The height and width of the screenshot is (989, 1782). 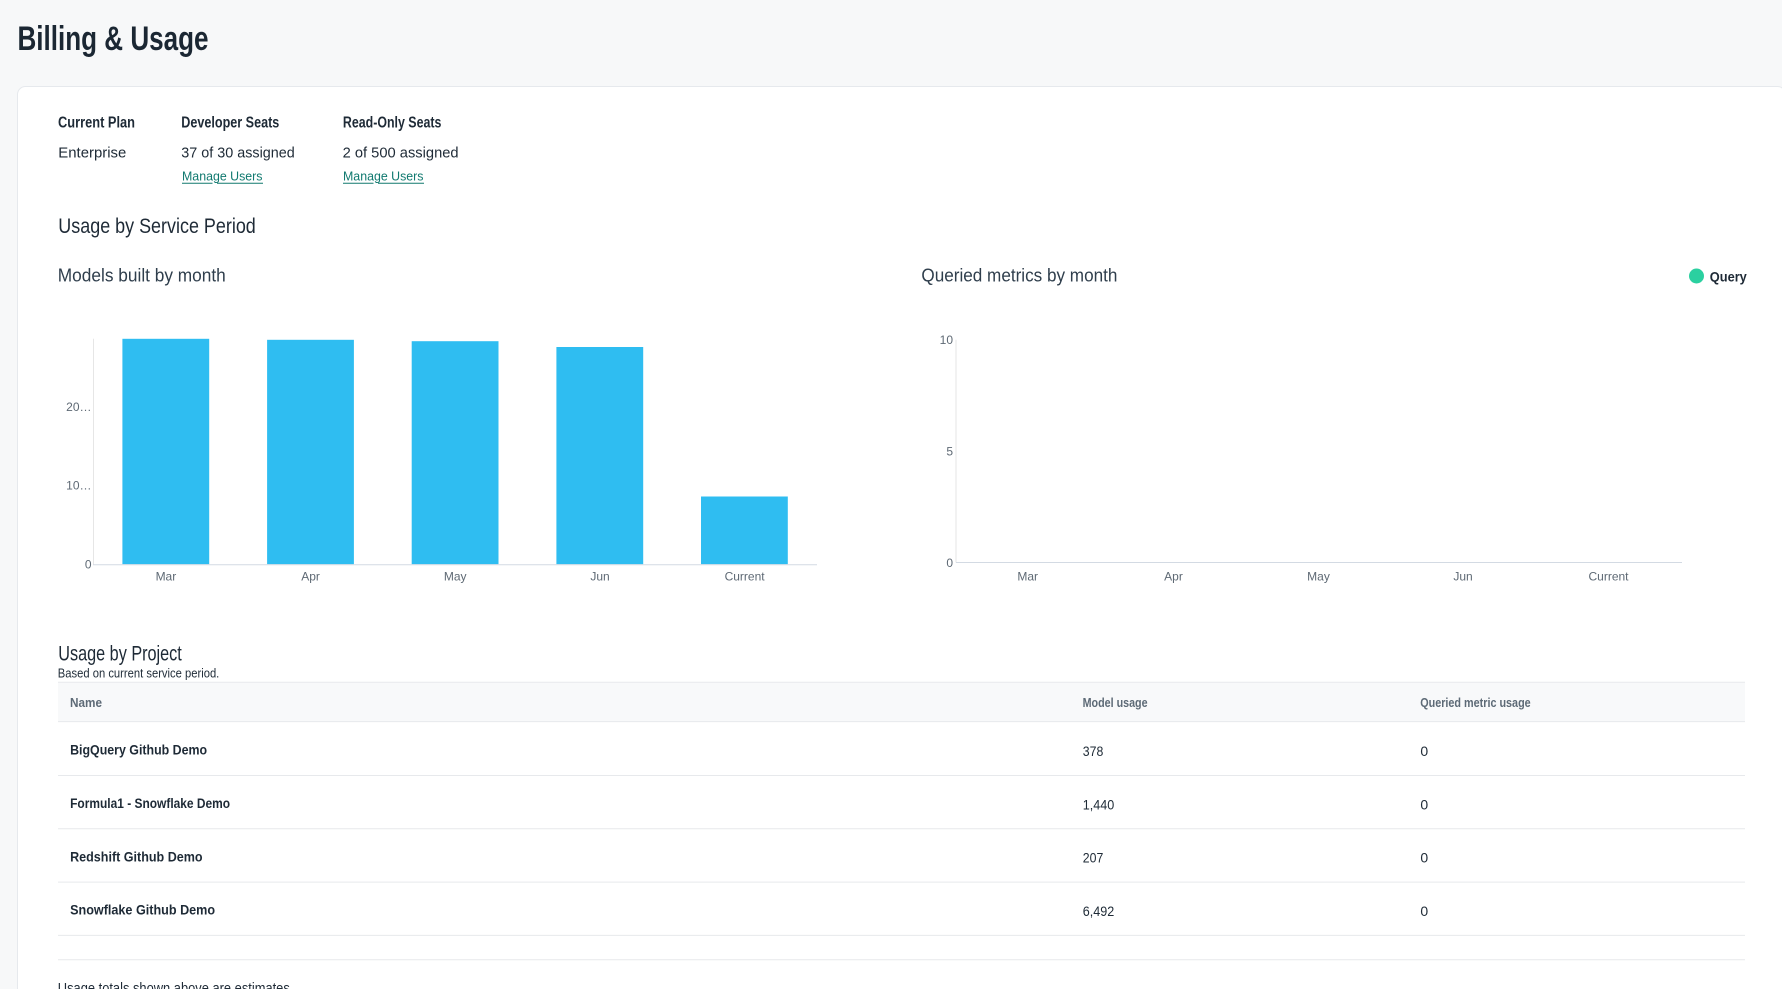 What do you see at coordinates (120, 653) in the screenshot?
I see `svg-text: Usage by Project` at bounding box center [120, 653].